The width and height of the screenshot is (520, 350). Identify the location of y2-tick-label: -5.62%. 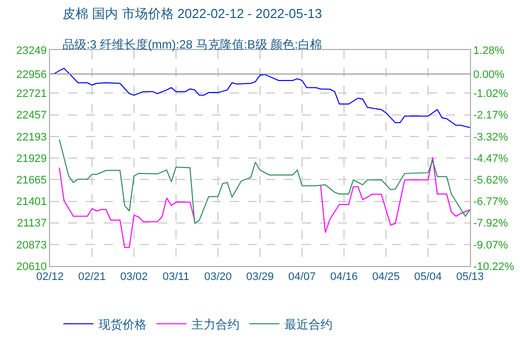
(490, 180).